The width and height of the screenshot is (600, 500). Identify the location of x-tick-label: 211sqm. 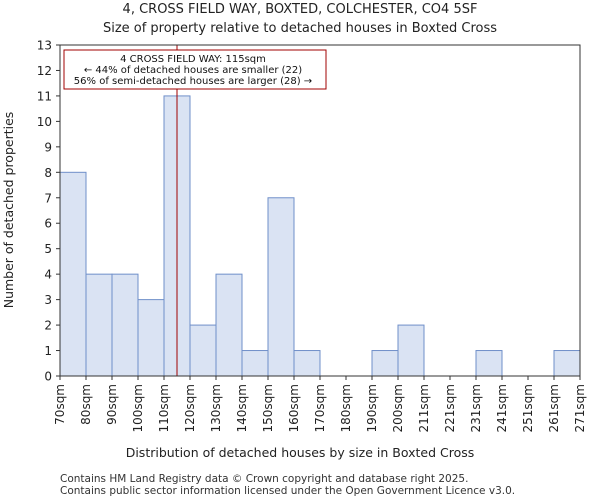
(424, 408).